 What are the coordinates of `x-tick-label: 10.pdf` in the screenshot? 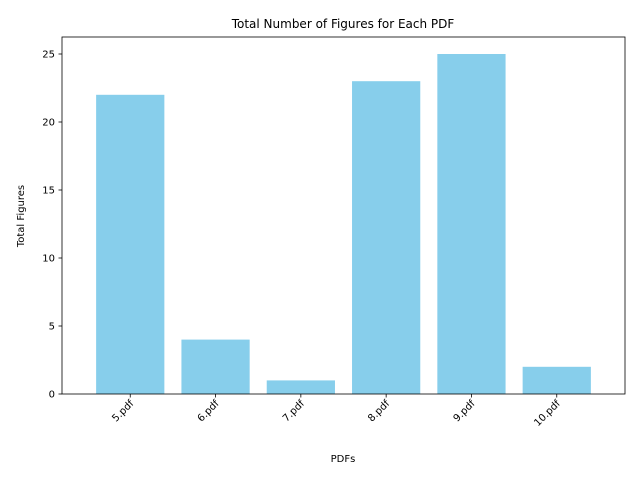 It's located at (547, 413).